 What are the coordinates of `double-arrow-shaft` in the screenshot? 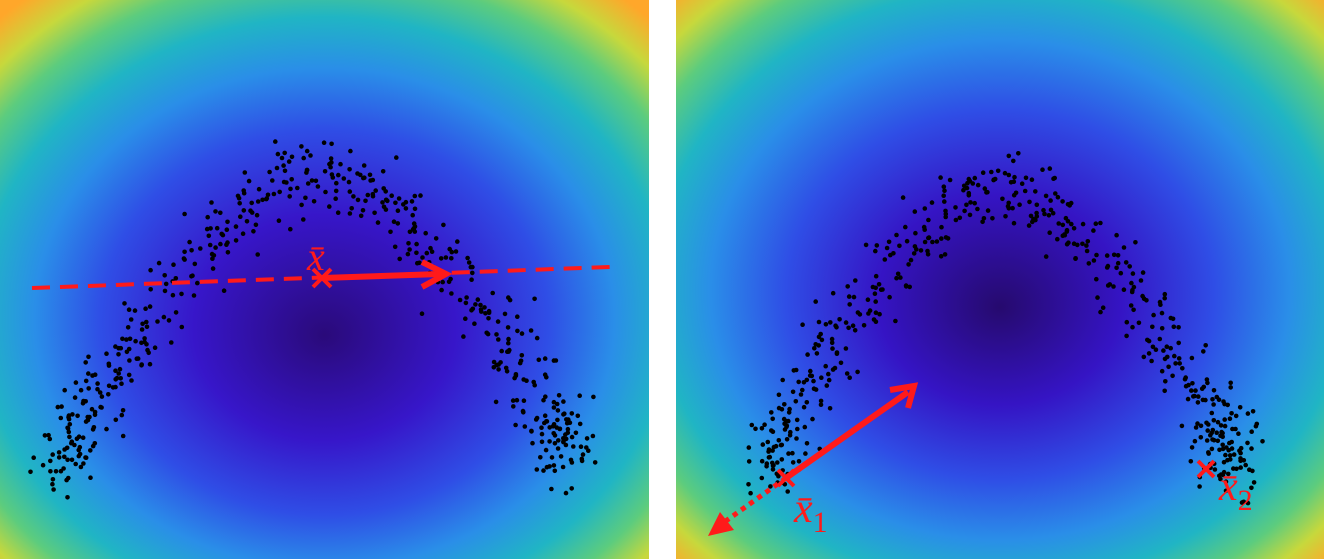 It's located at (847, 435).